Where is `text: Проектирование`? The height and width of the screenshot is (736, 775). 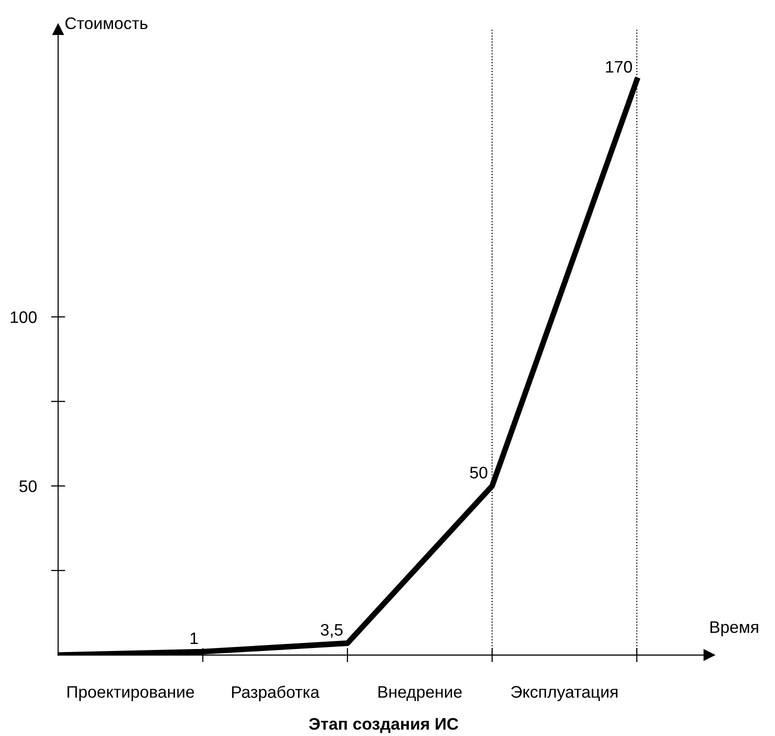 text: Проектирование is located at coordinates (131, 694).